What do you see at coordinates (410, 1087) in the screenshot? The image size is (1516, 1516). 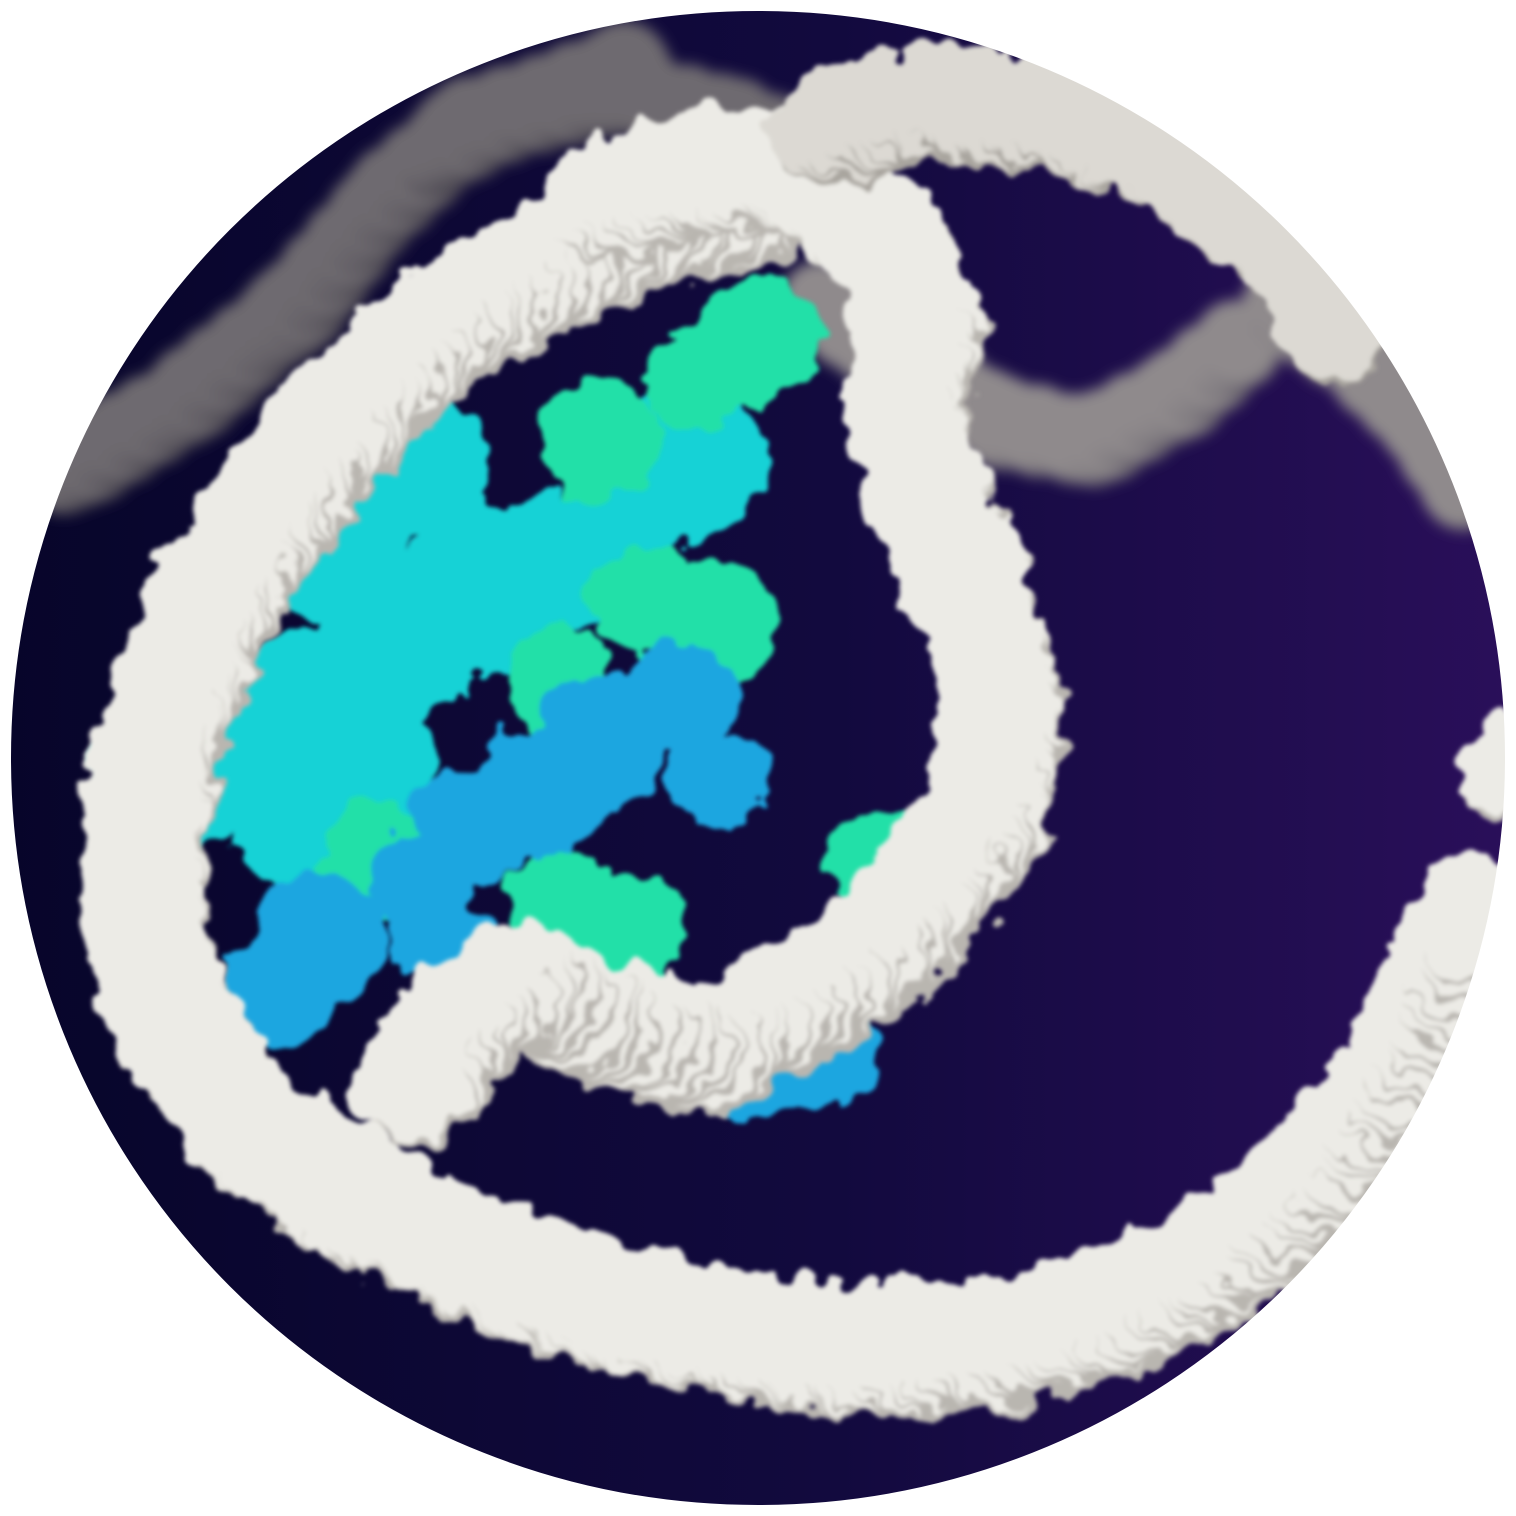 I see `dna-inner-gyre` at bounding box center [410, 1087].